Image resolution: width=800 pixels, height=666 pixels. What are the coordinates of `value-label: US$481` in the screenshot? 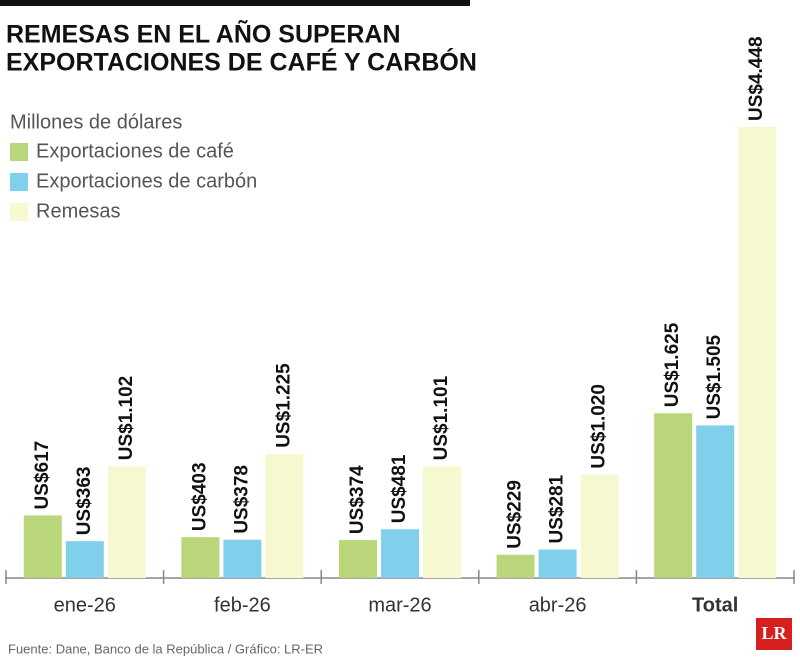 It's located at (399, 488).